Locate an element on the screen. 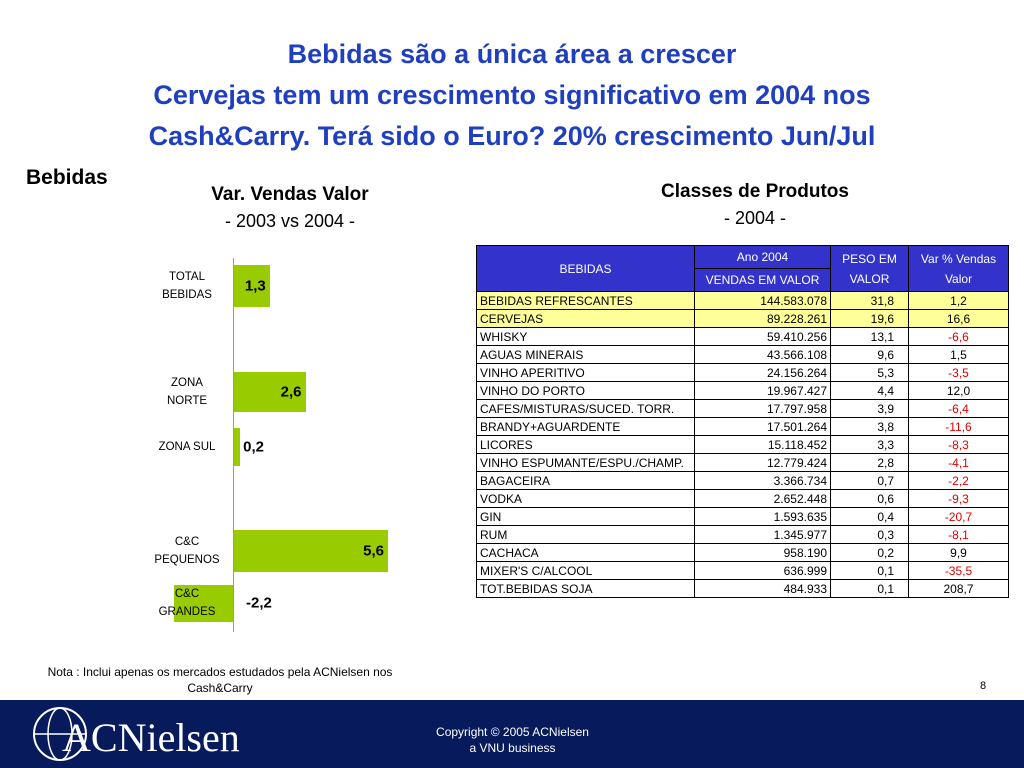 This screenshot has height=768, width=1024. table-row: BAGACEIRA 3.366.734 0,7 -2,2 is located at coordinates (742, 480).